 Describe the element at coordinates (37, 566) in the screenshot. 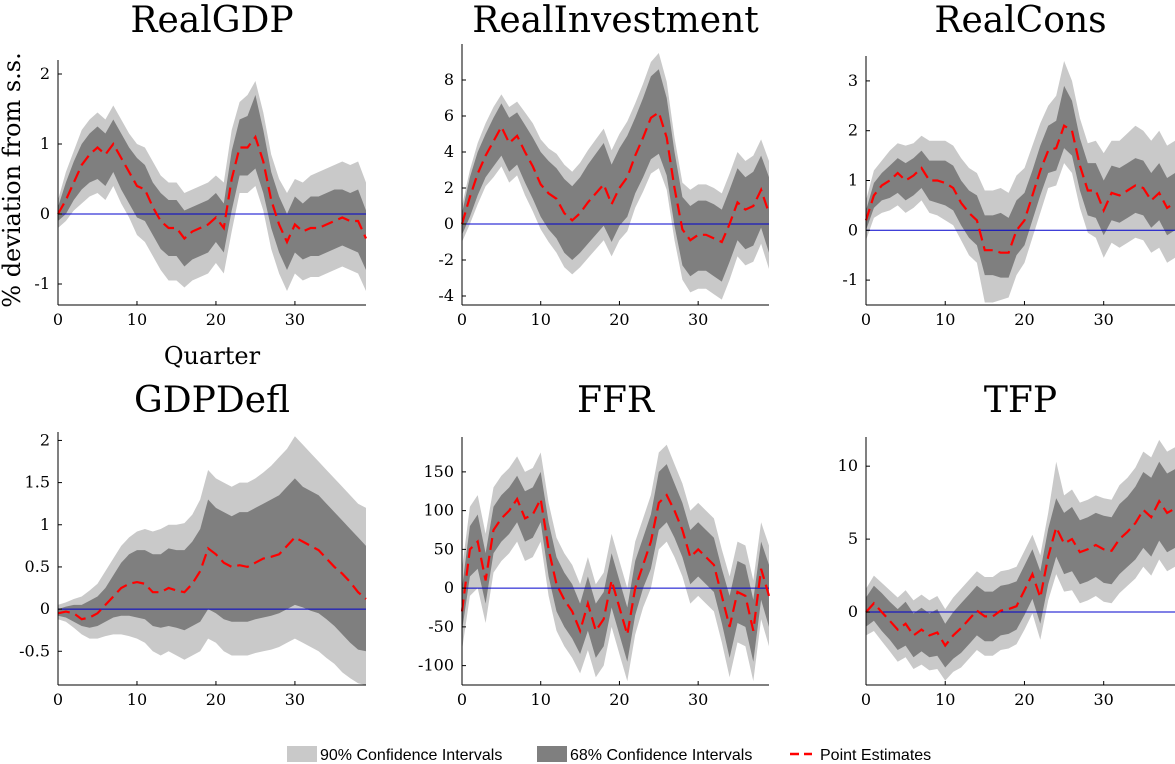

I see `y-tick-label: 0.5` at that location.